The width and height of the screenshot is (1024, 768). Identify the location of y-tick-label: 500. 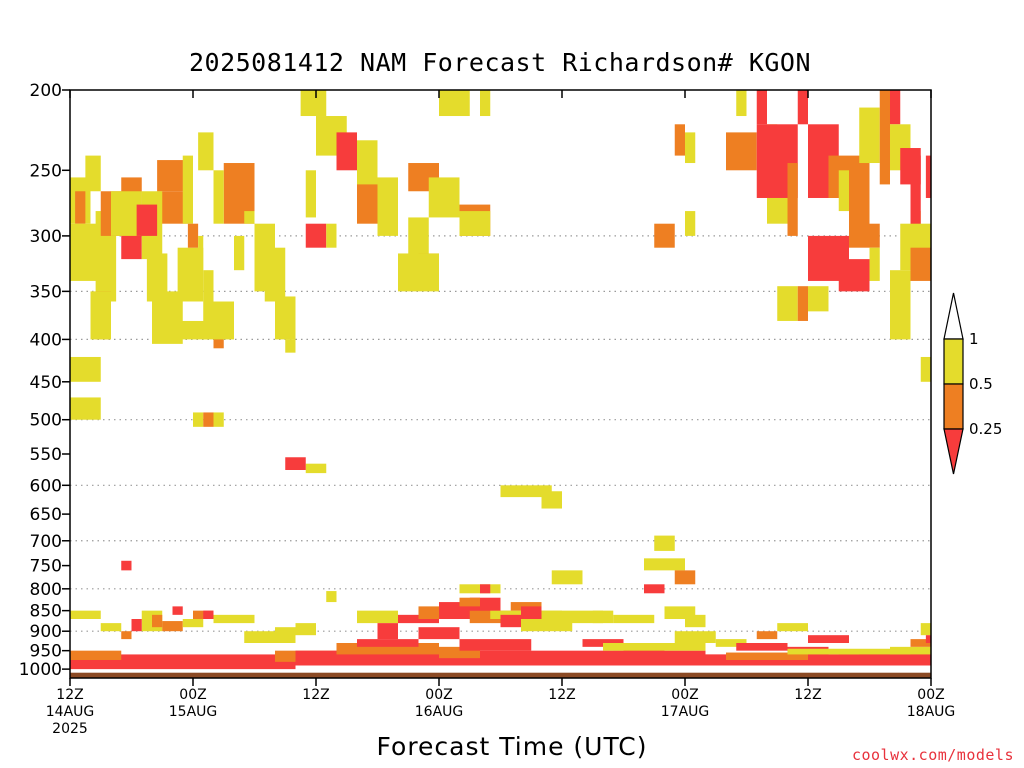
(46, 421).